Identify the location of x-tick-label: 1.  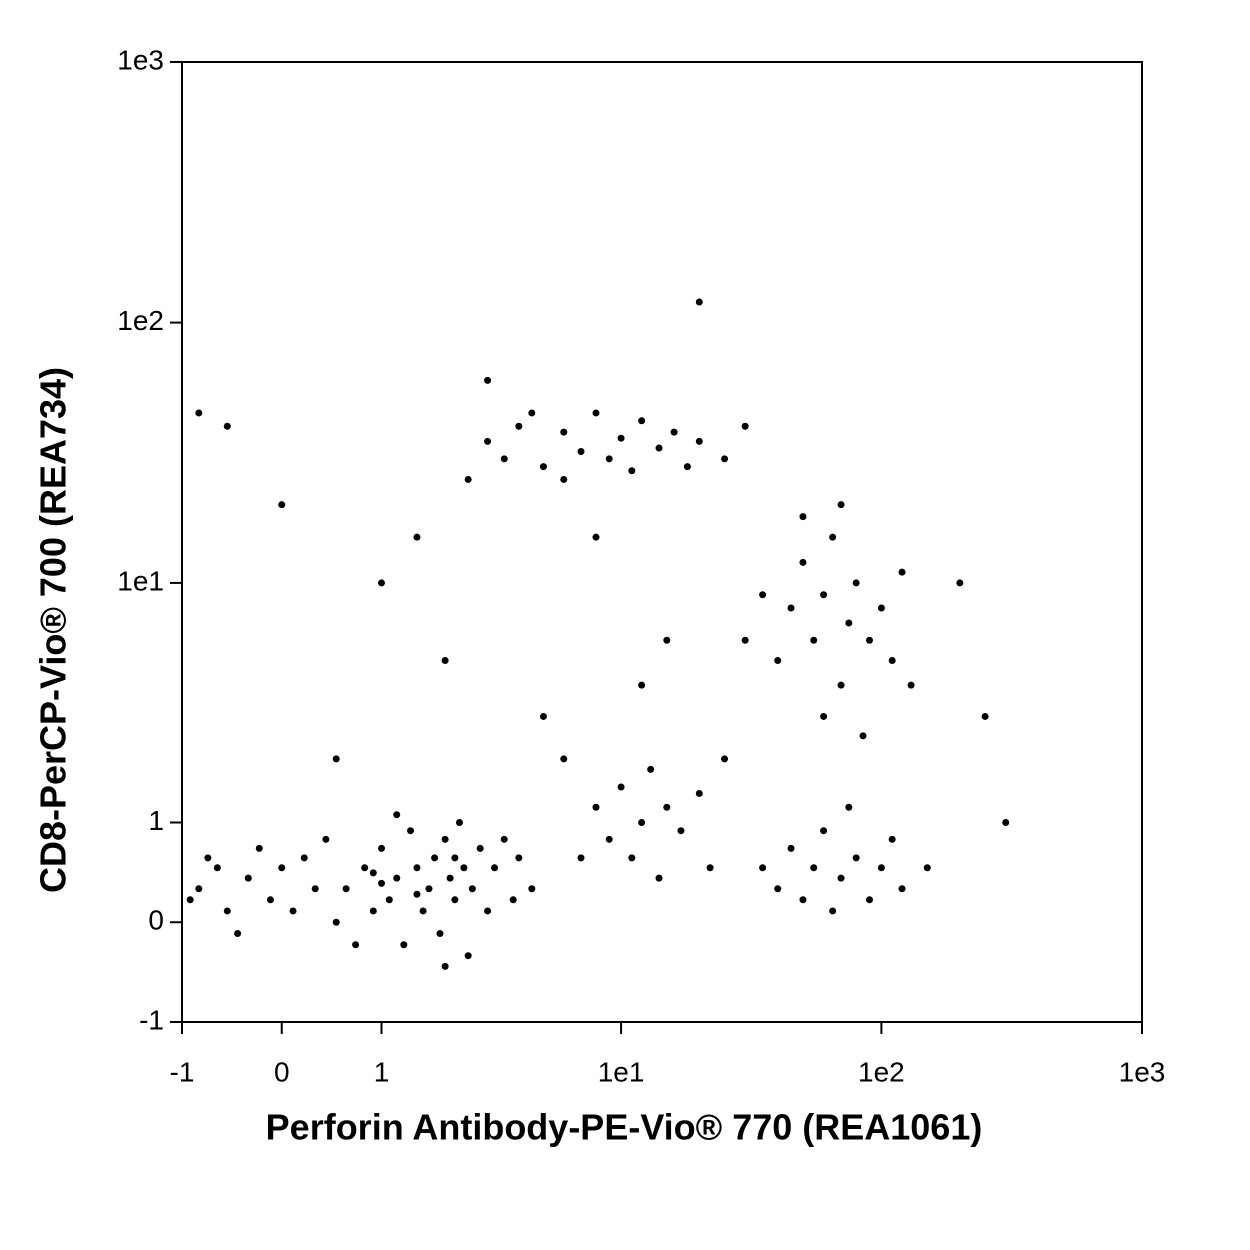
(382, 1071).